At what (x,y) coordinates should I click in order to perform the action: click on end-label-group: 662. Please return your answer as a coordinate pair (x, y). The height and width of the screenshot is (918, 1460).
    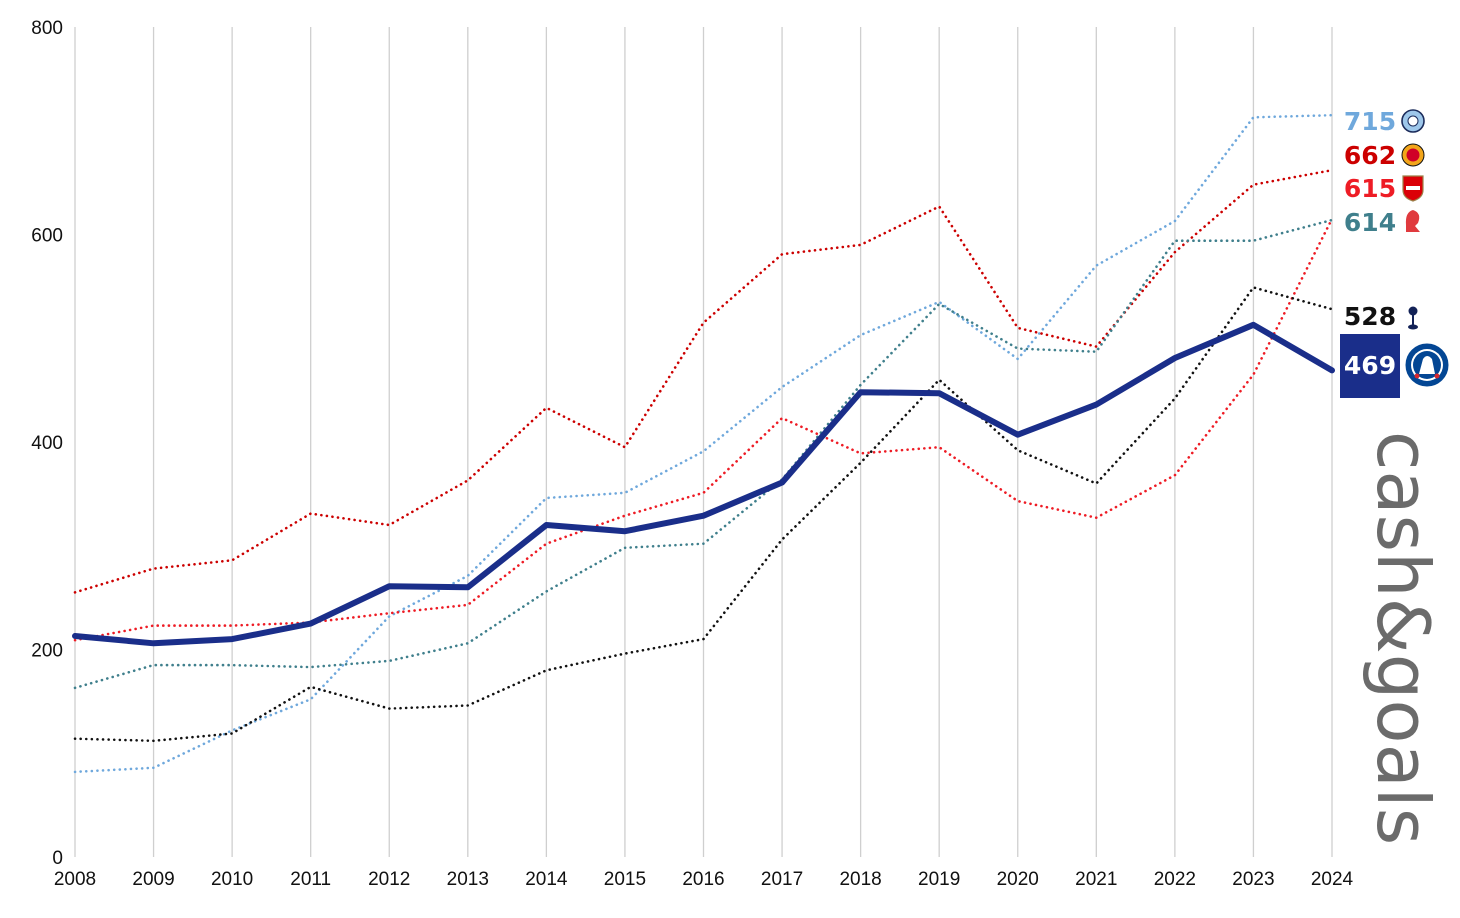
    Looking at the image, I should click on (1384, 155).